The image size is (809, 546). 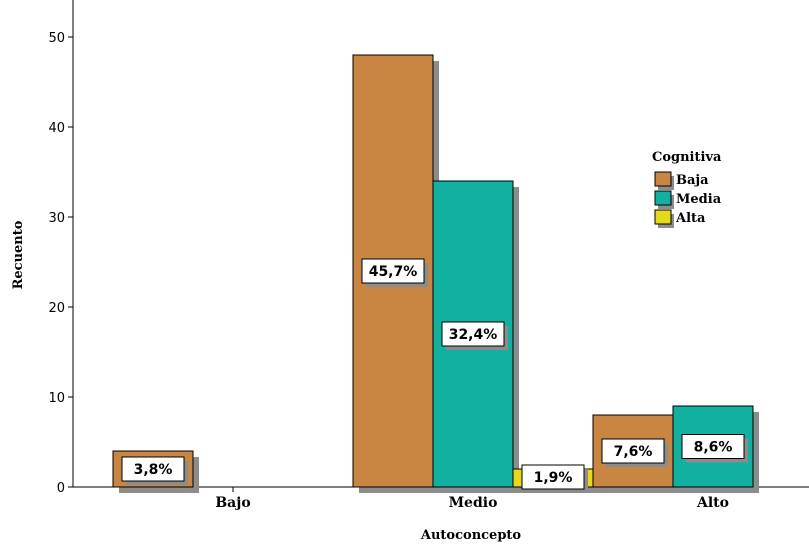 I want to click on data-label-text: 1,9%, so click(x=553, y=478).